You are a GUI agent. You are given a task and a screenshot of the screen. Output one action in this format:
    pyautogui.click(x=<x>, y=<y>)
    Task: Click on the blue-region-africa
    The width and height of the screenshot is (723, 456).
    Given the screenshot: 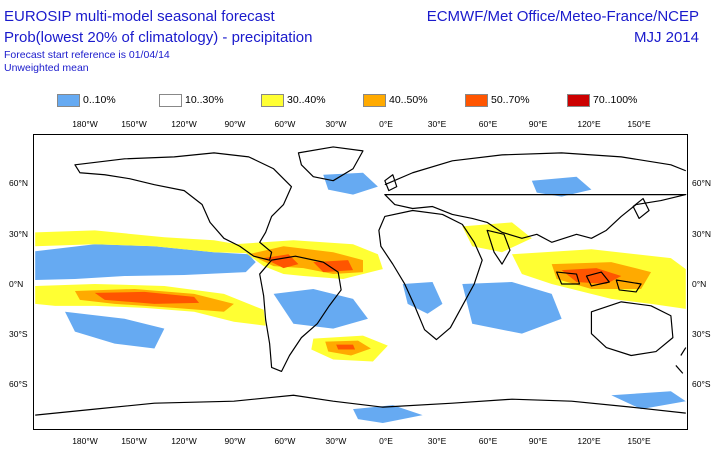 What is the action you would take?
    pyautogui.click(x=422, y=298)
    